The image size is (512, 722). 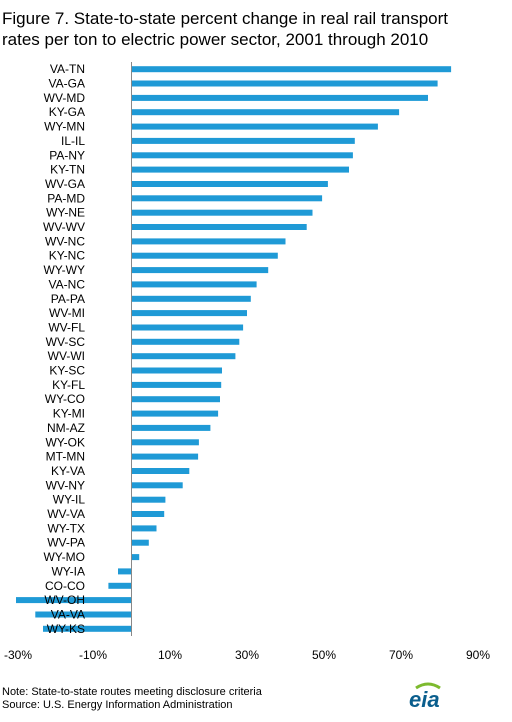 What do you see at coordinates (66, 543) in the screenshot?
I see `category-label-wv-pa: WV-PA` at bounding box center [66, 543].